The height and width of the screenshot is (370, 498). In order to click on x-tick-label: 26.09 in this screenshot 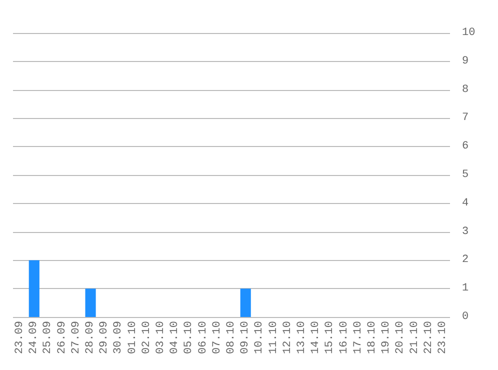, I will do `click(62, 337)`.